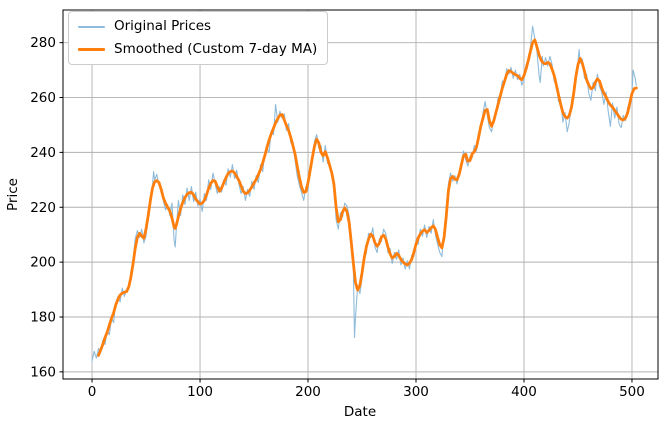 The image size is (668, 431). What do you see at coordinates (200, 392) in the screenshot?
I see `x-tick-label: 100` at bounding box center [200, 392].